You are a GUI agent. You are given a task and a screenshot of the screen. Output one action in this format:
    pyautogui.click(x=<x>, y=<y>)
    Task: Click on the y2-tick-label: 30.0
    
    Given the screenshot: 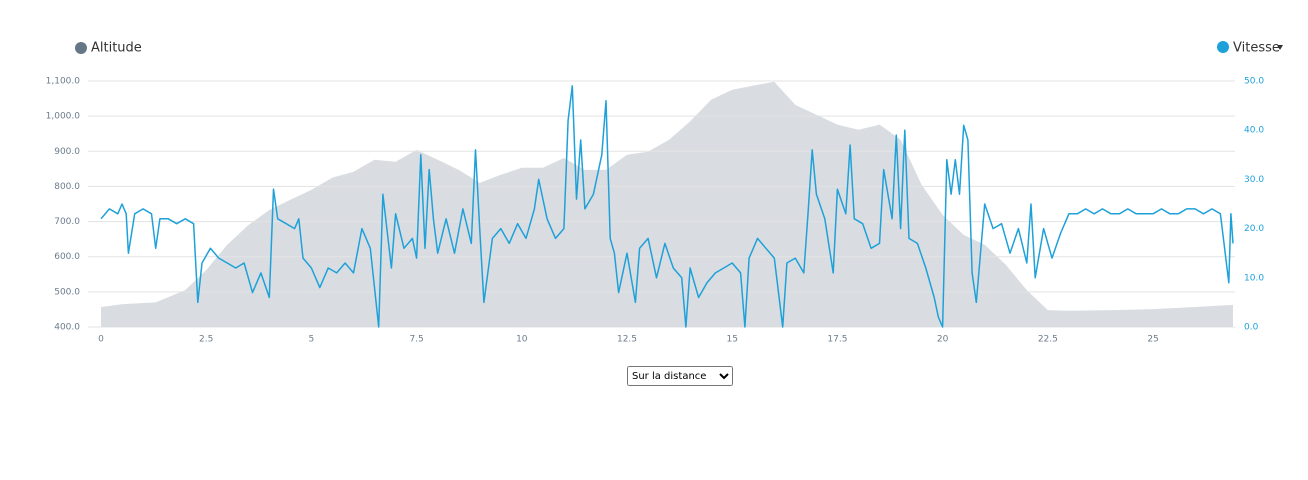 What is the action you would take?
    pyautogui.click(x=1254, y=180)
    